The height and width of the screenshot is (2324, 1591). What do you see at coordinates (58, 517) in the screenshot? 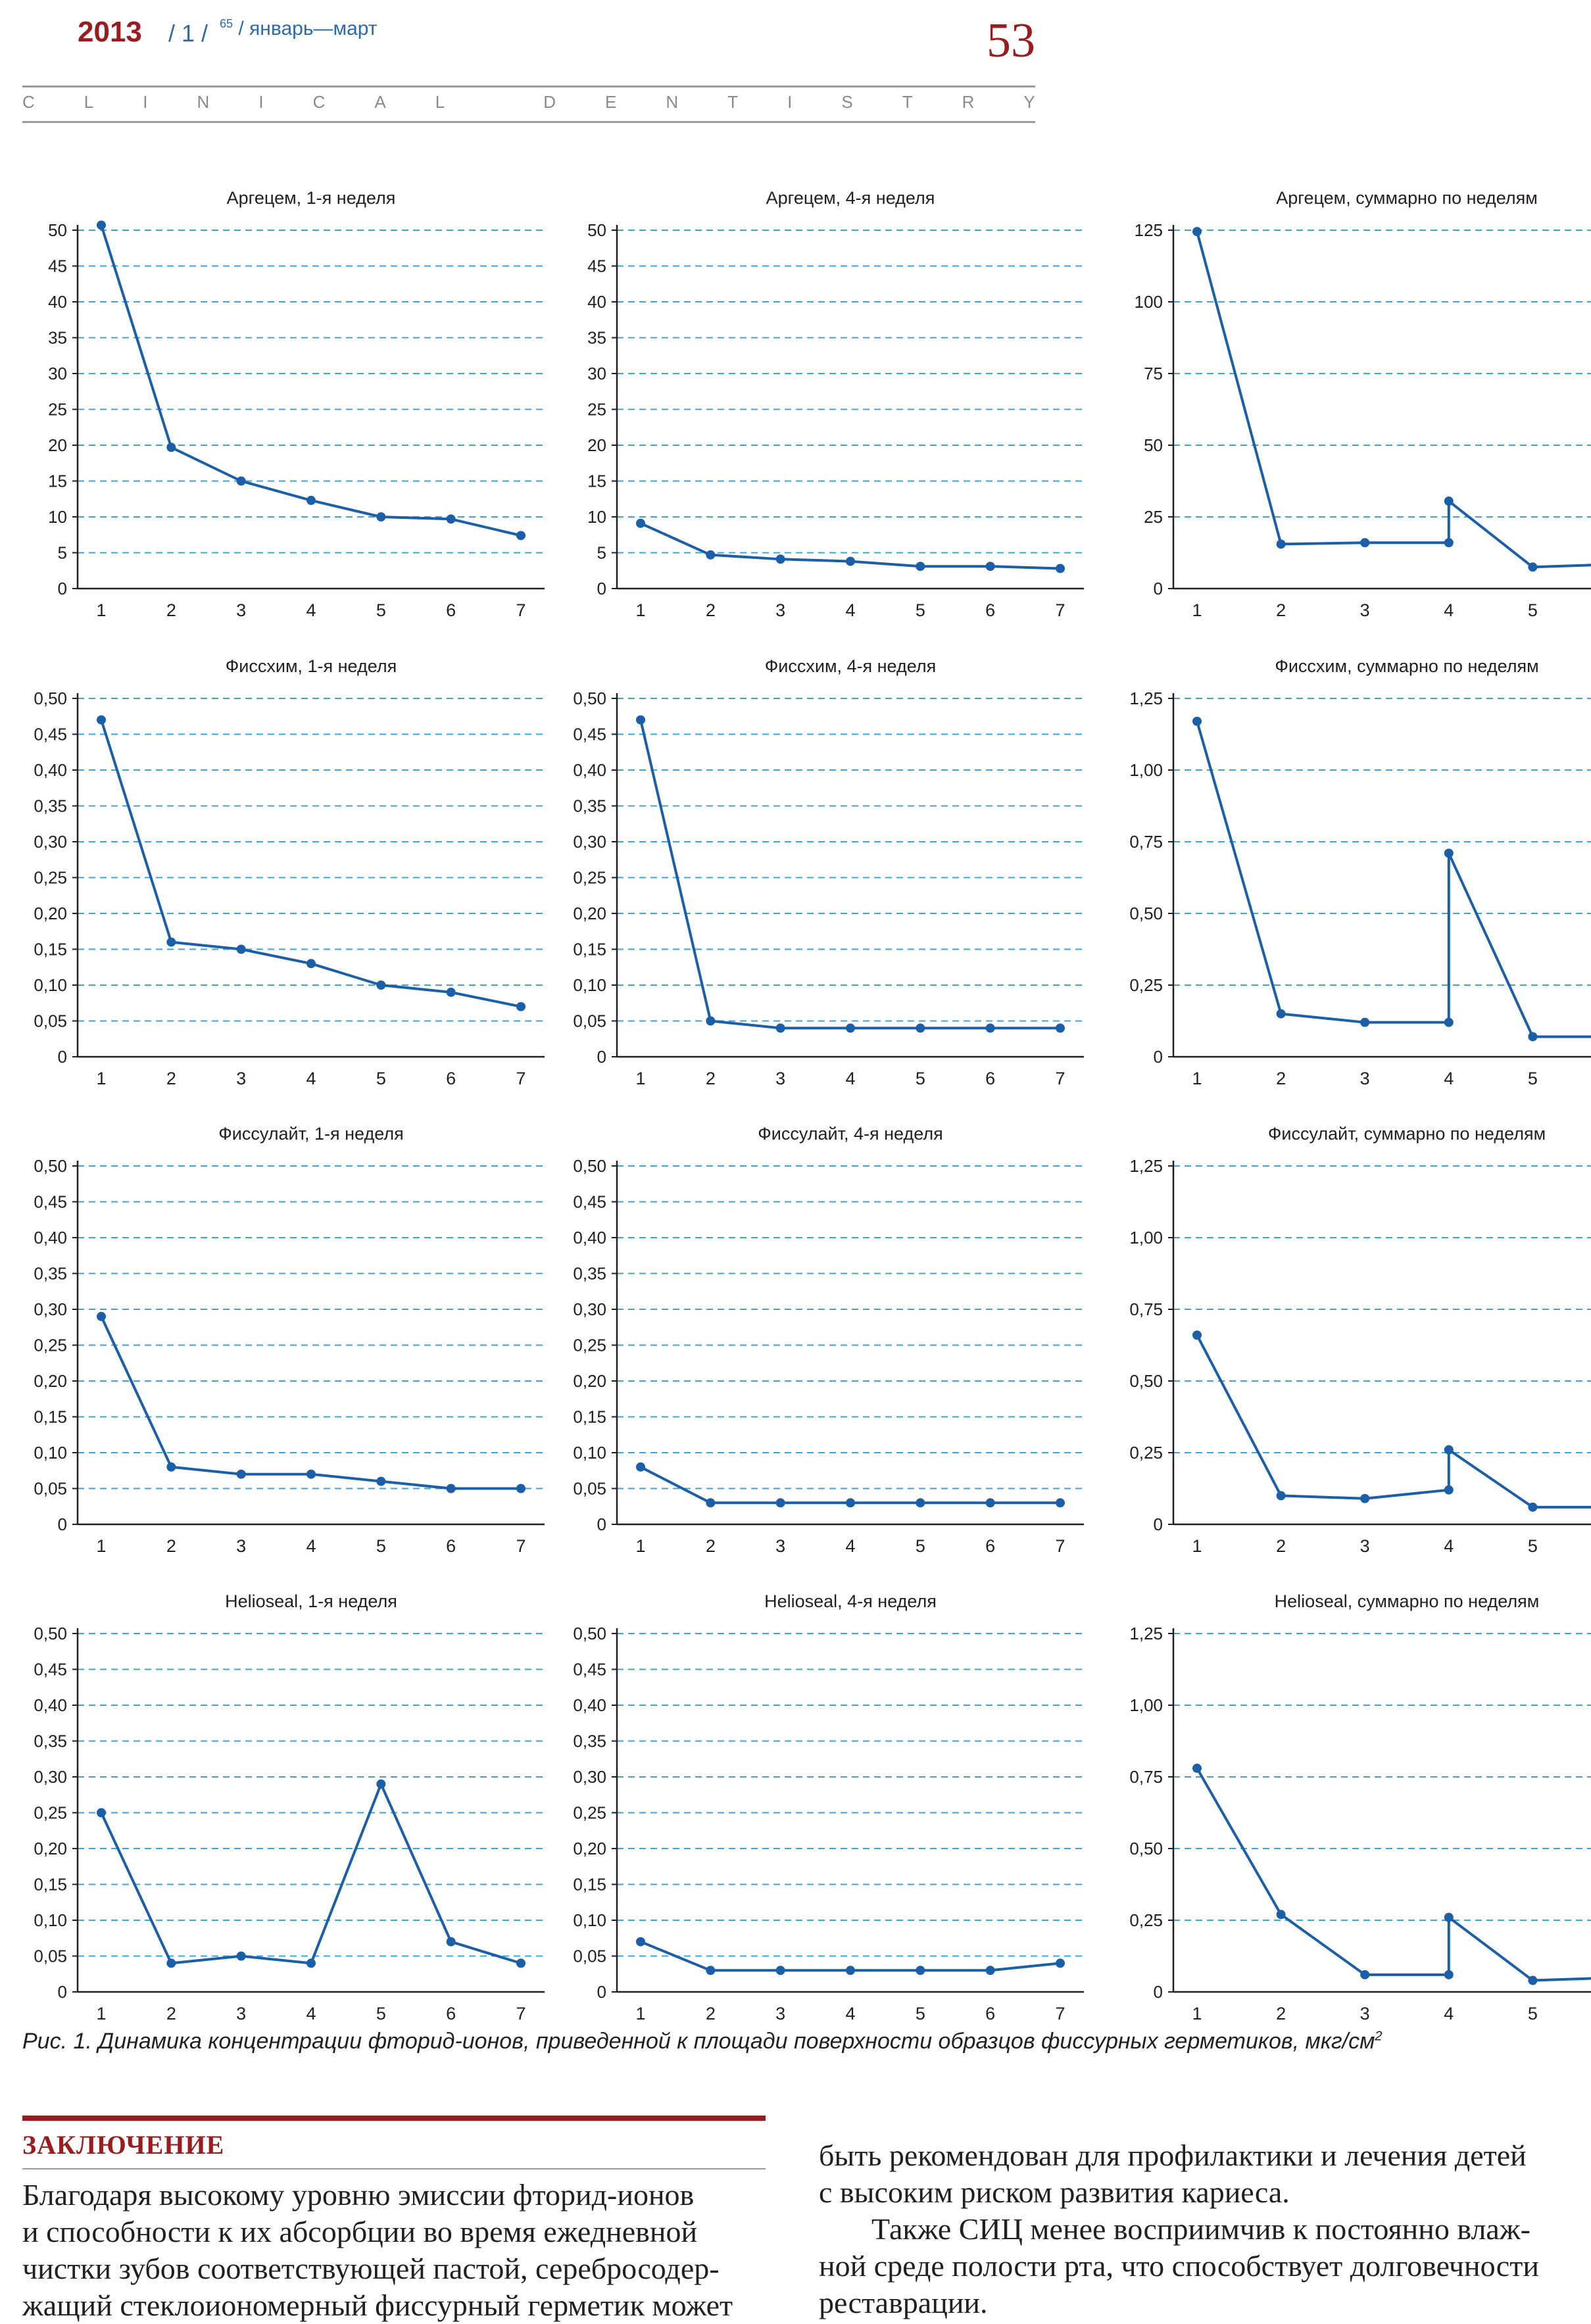
I see `y-tick-label: 10` at bounding box center [58, 517].